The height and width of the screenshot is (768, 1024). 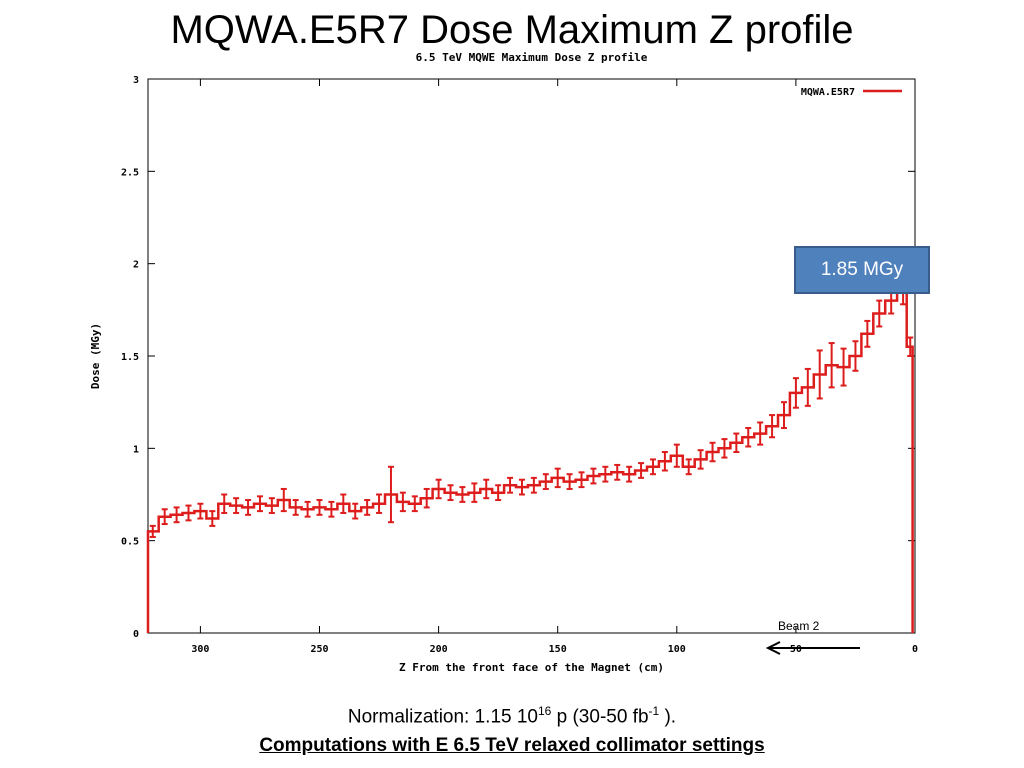 What do you see at coordinates (442, 717) in the screenshot?
I see `normalization-prefix: Normalization: 1.15 10` at bounding box center [442, 717].